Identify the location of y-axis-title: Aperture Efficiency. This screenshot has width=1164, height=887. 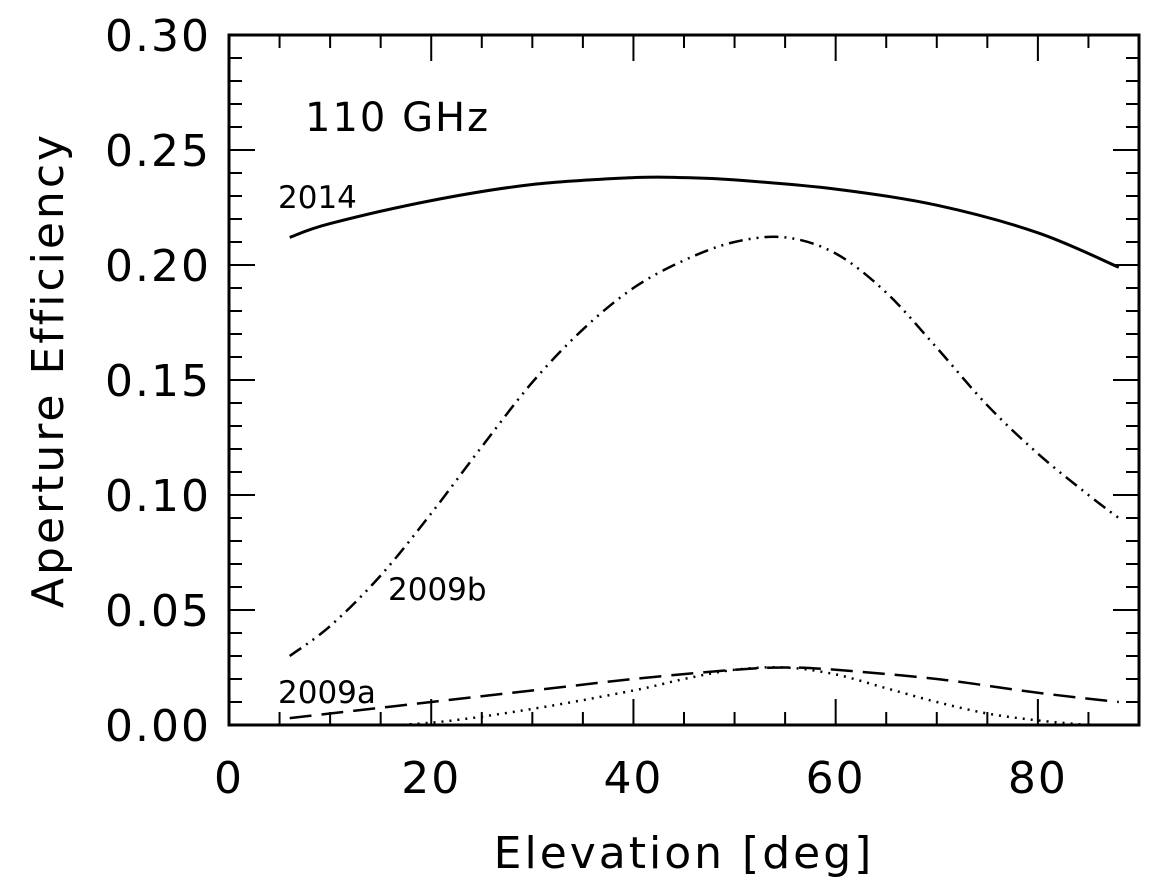
(48, 370).